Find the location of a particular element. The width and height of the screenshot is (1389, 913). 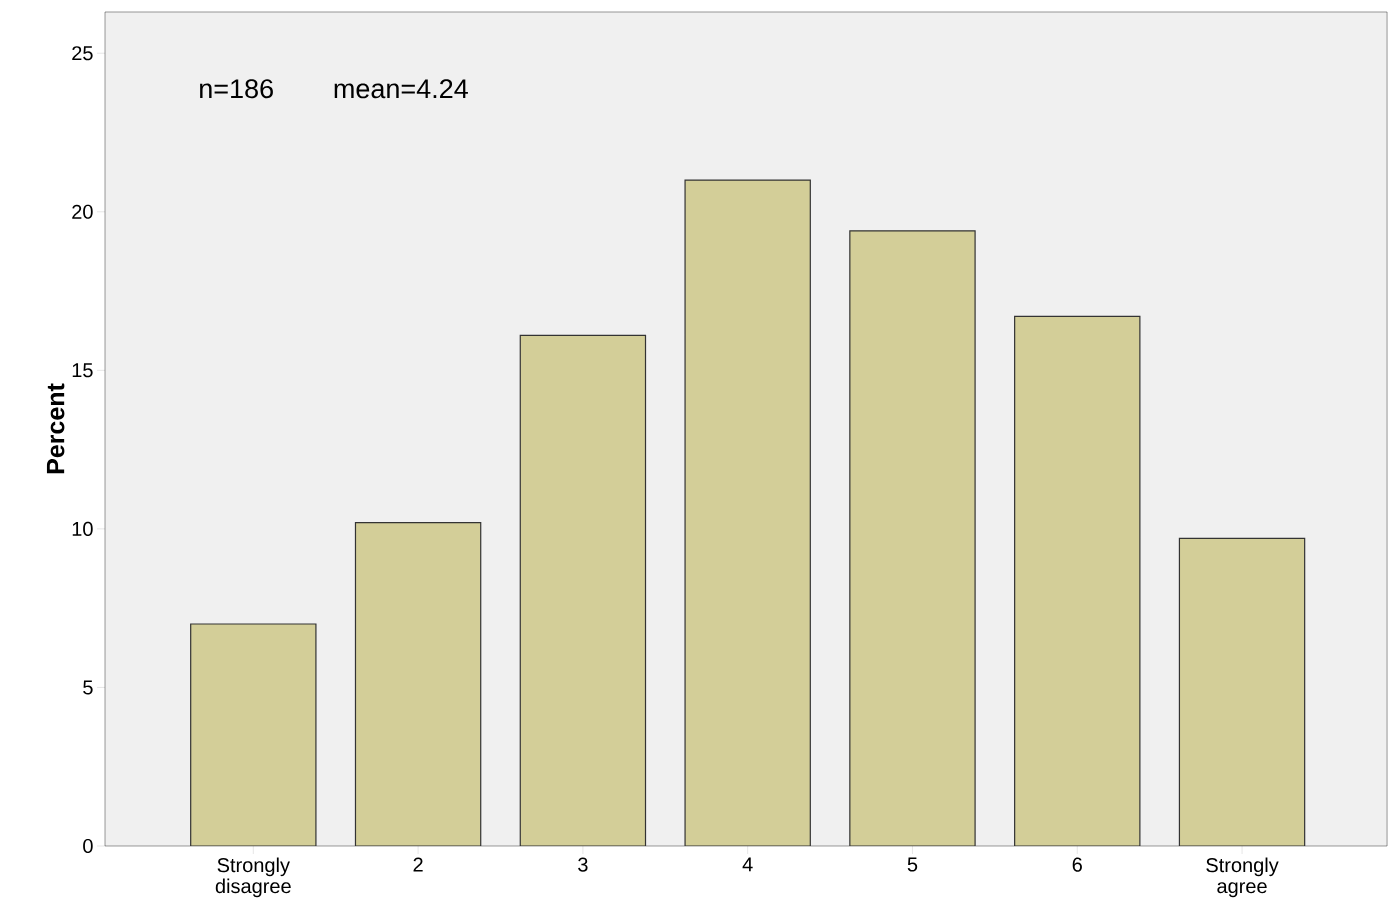

annotation: n=186 is located at coordinates (236, 89).